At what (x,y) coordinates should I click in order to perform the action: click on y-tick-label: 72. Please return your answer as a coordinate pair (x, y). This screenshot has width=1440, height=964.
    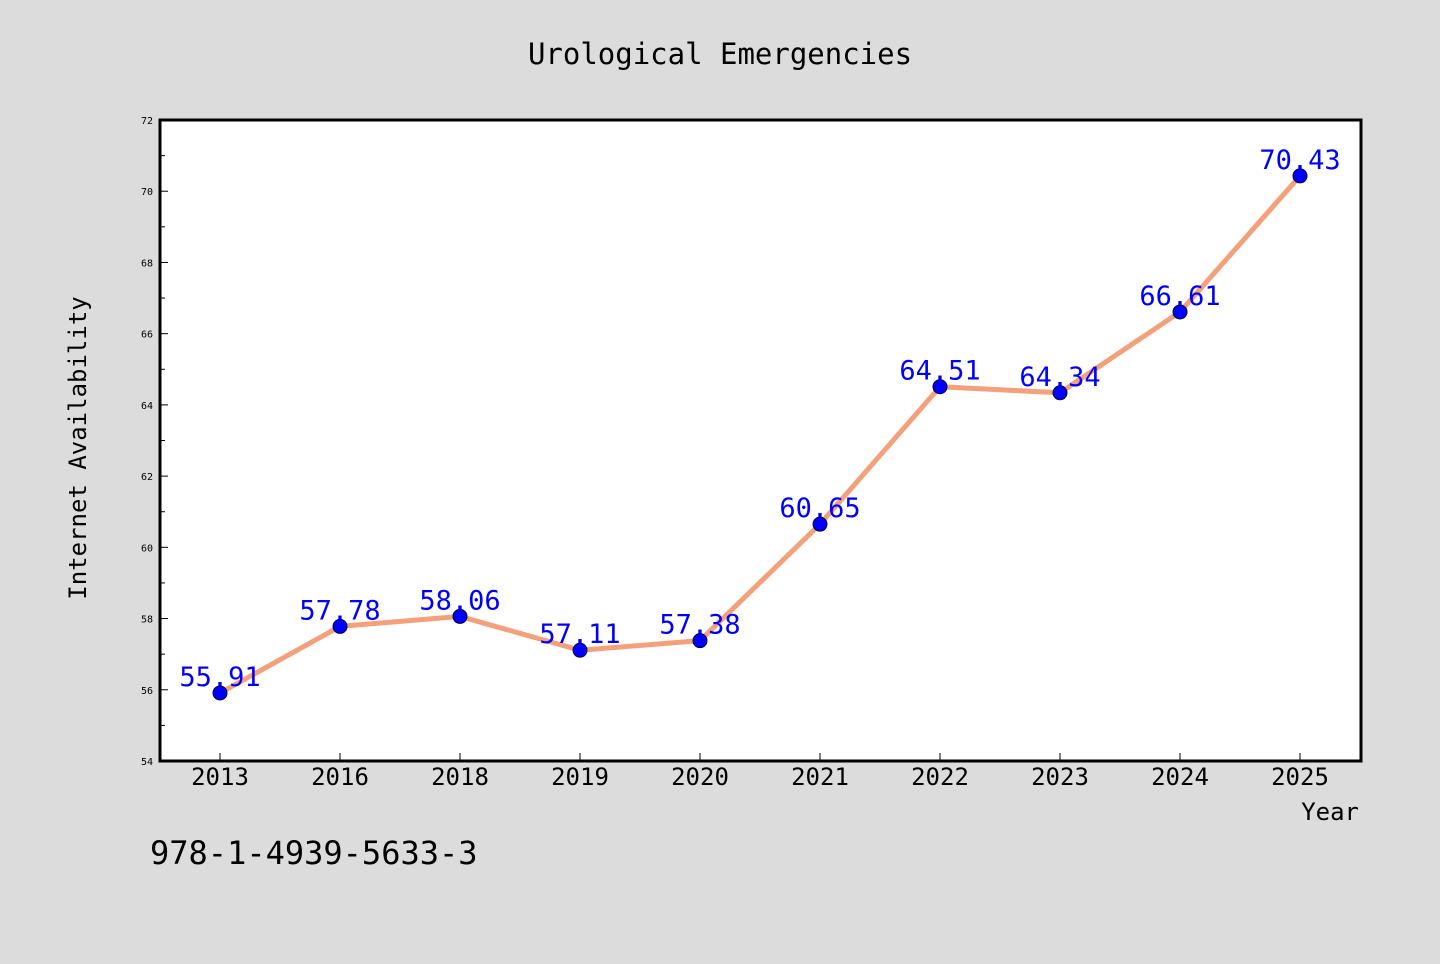
    Looking at the image, I should click on (147, 121).